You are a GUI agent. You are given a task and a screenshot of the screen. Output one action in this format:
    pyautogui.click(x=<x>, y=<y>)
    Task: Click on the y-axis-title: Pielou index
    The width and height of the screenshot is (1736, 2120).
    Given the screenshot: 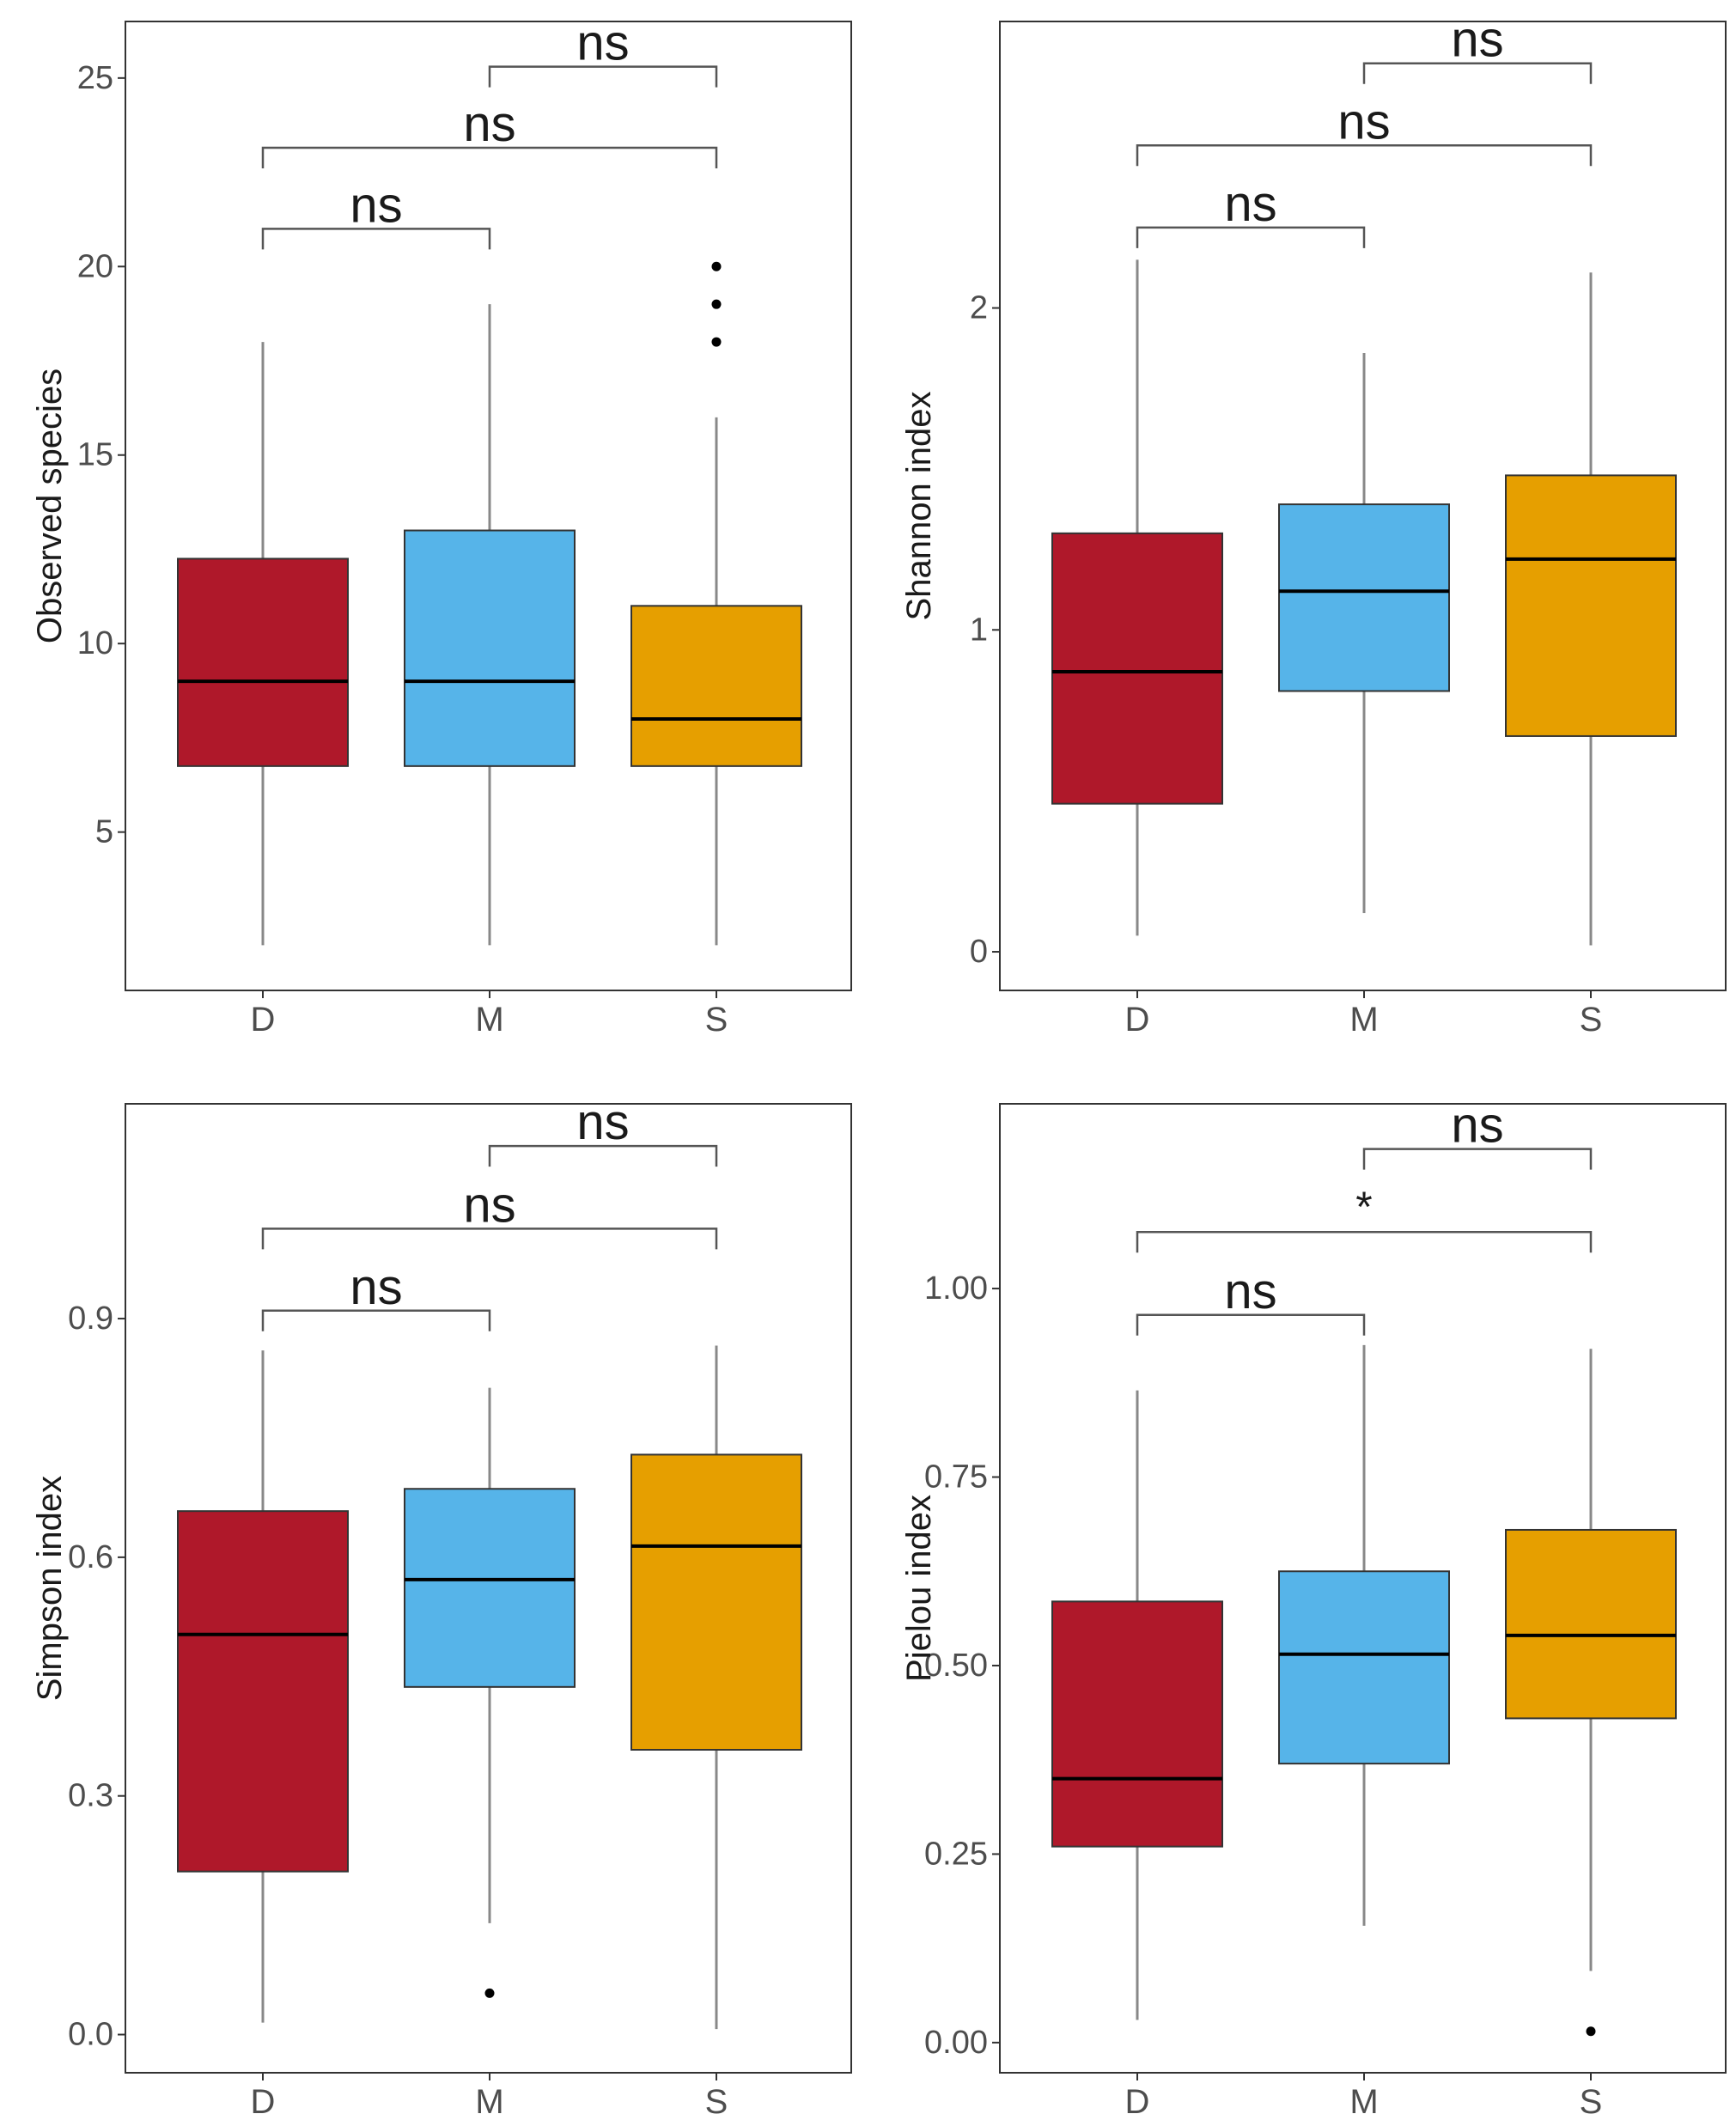 What is the action you would take?
    pyautogui.click(x=919, y=1588)
    